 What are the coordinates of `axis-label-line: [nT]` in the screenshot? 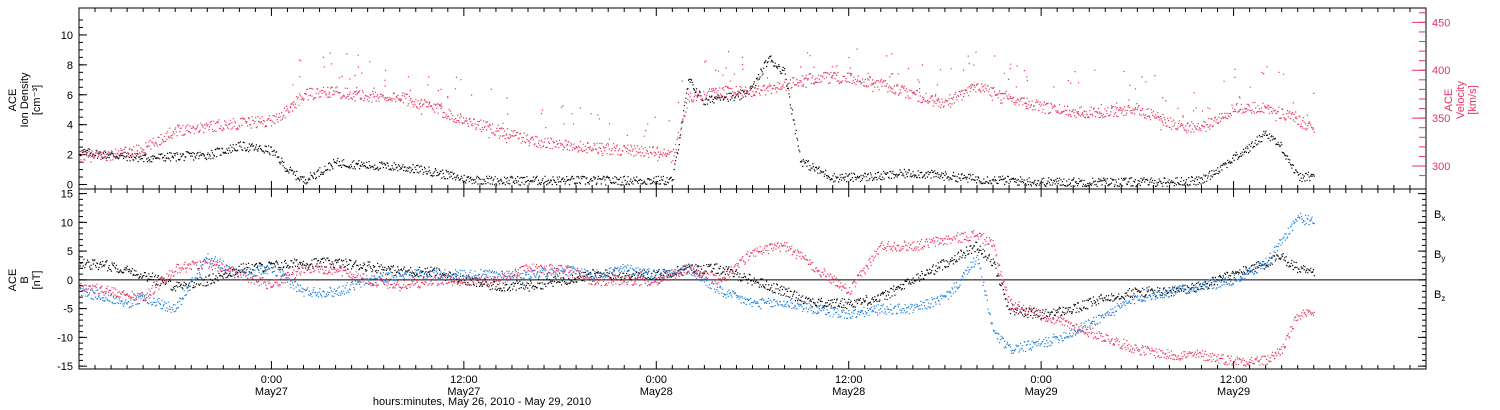 It's located at (37, 280).